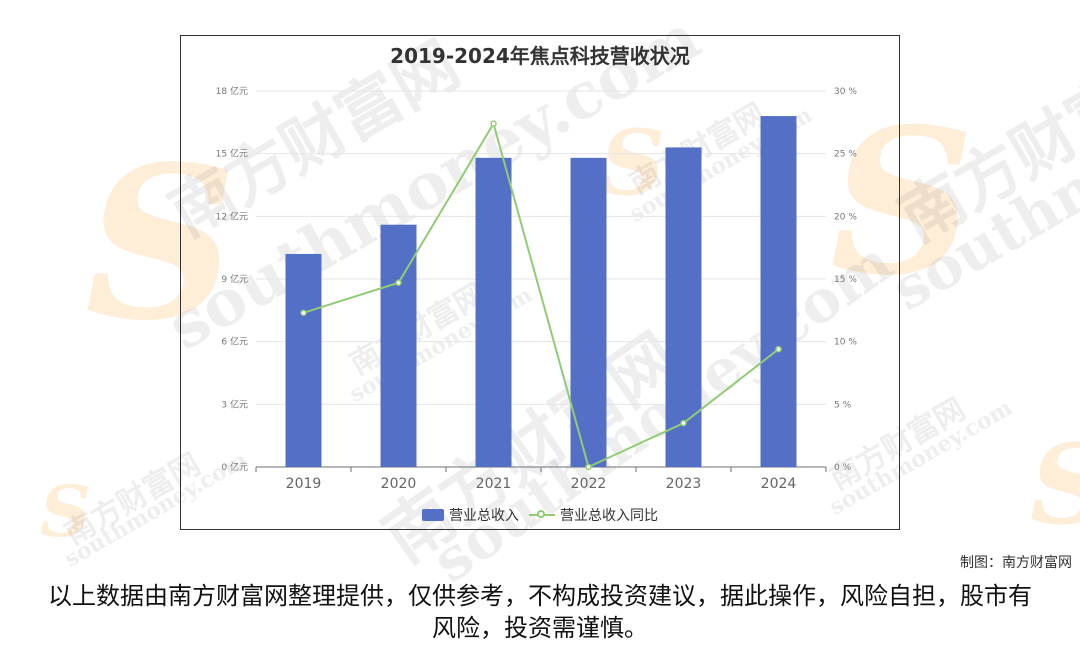 The width and height of the screenshot is (1080, 646). What do you see at coordinates (683, 423) in the screenshot?
I see `line-point-2023` at bounding box center [683, 423].